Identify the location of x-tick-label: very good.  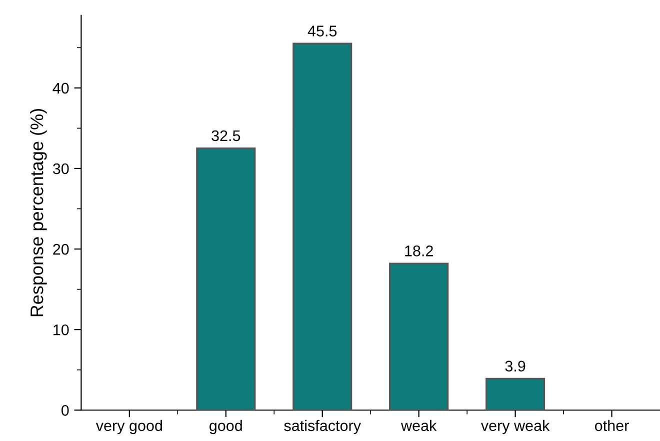
(129, 427).